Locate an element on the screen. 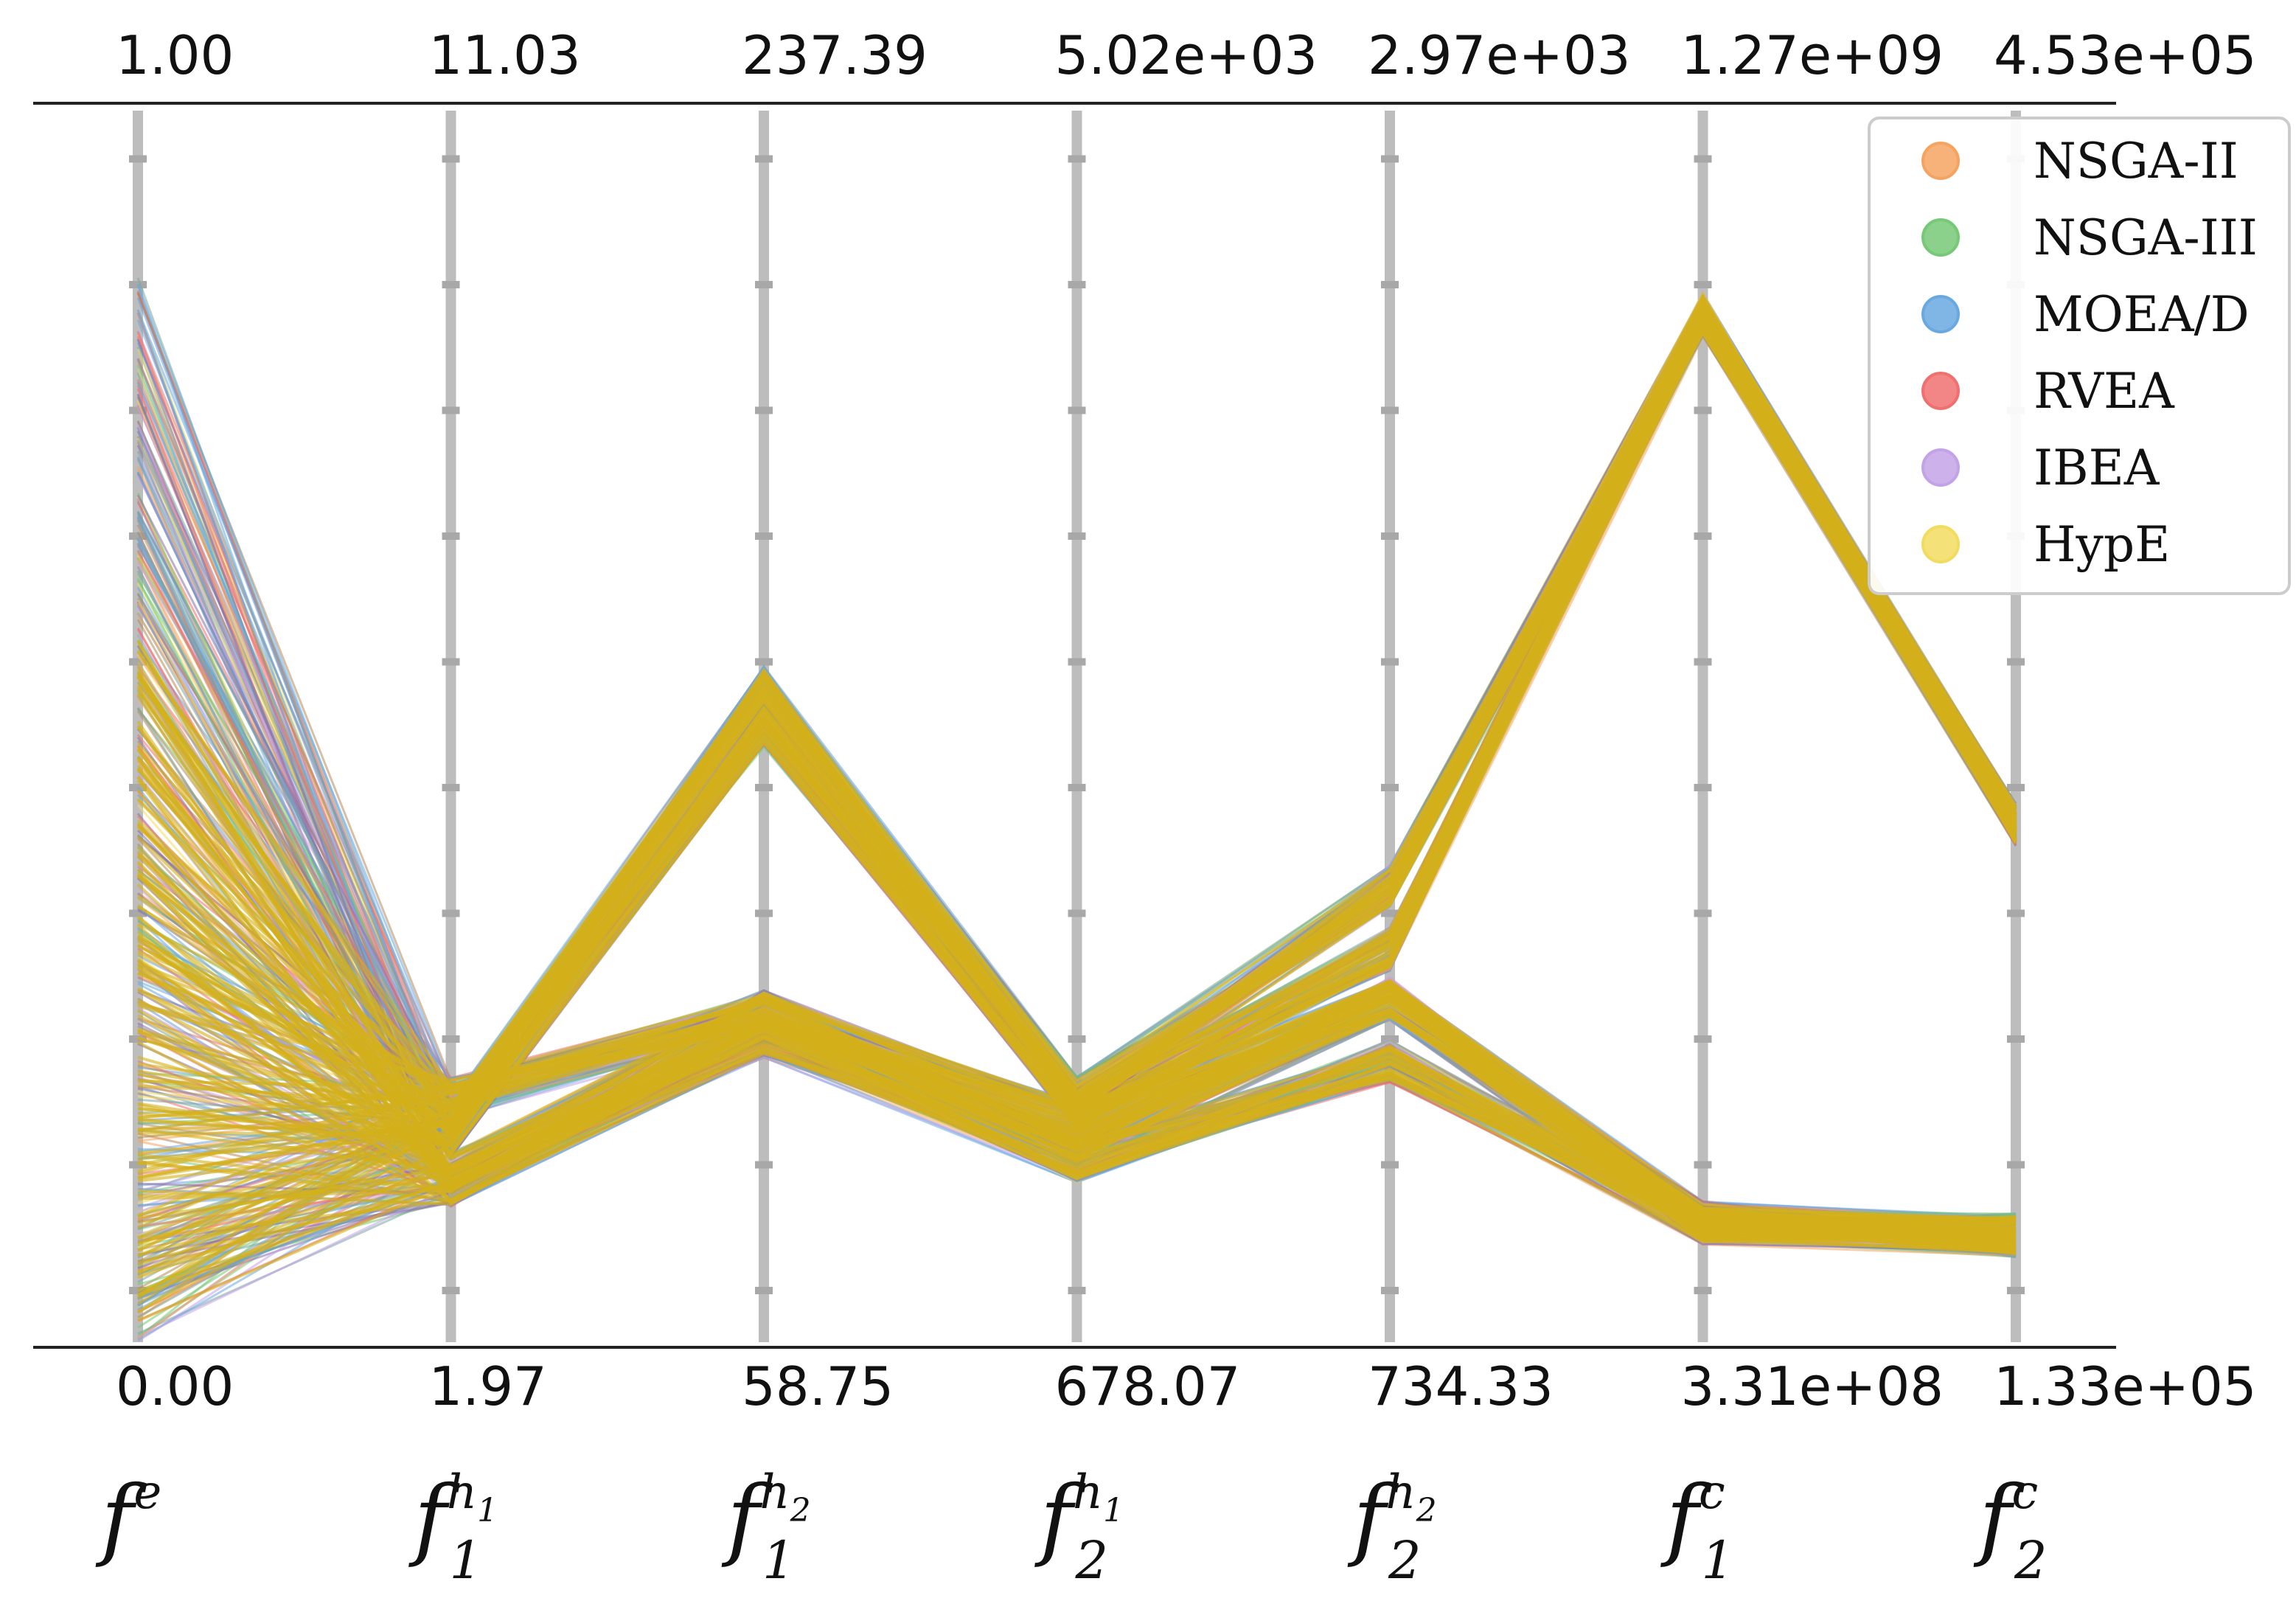 Image resolution: width=2296 pixels, height=1615 pixels. legend-label: NSGA-III is located at coordinates (2146, 237).